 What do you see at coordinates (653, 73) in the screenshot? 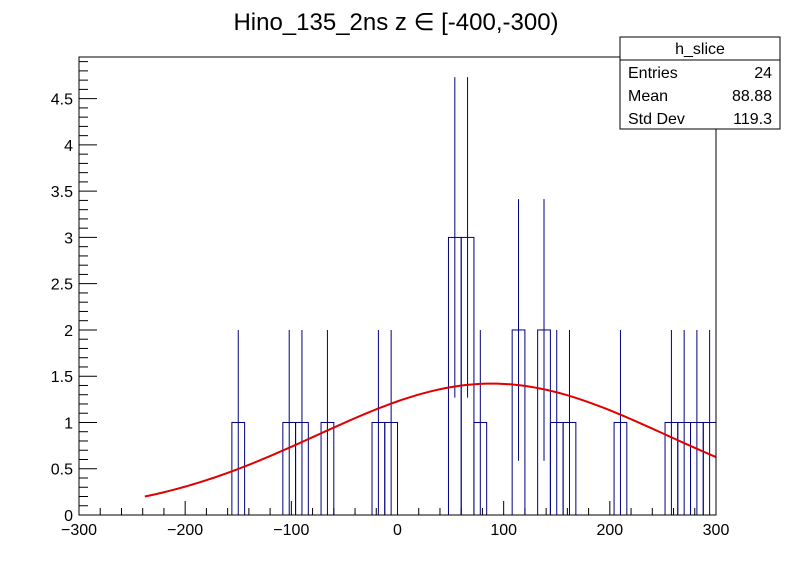
I see `stats-entries-label: Entries` at bounding box center [653, 73].